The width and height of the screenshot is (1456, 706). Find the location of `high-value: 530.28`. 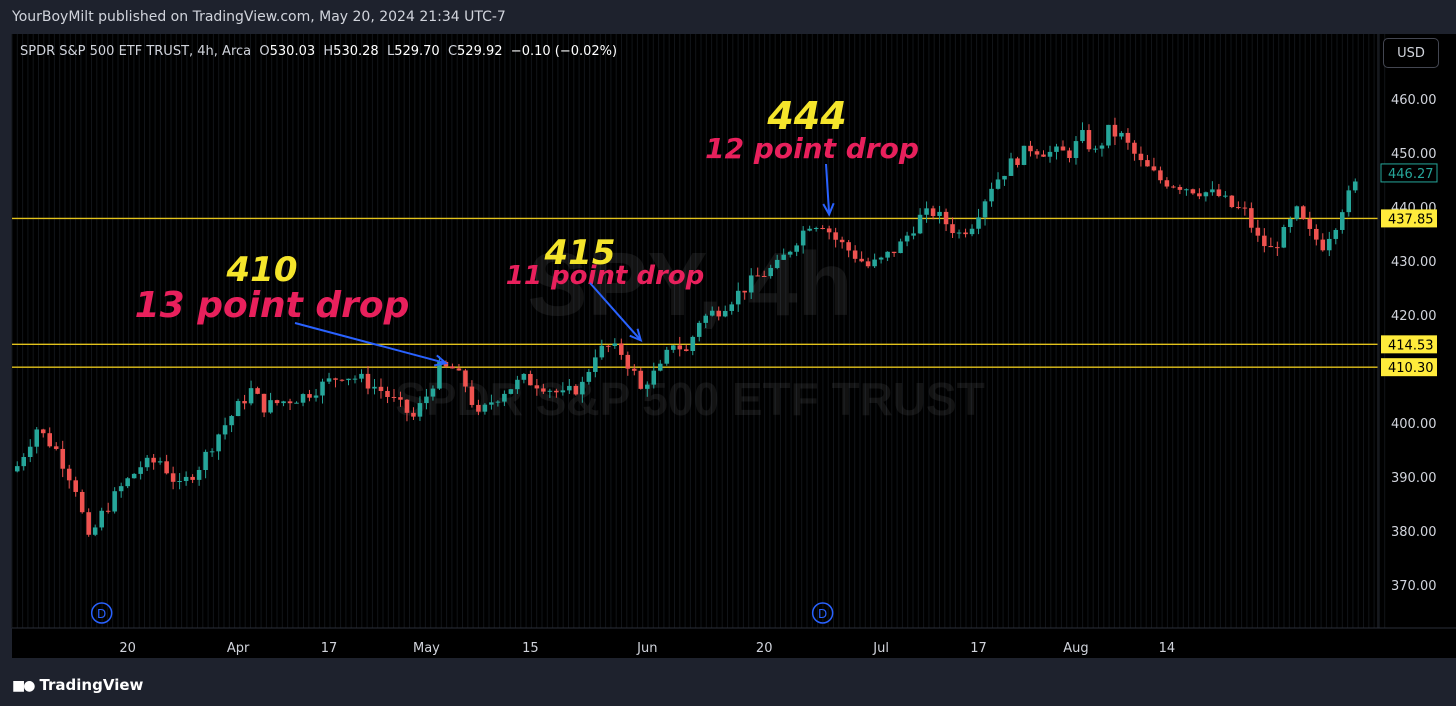

high-value: 530.28 is located at coordinates (356, 51).